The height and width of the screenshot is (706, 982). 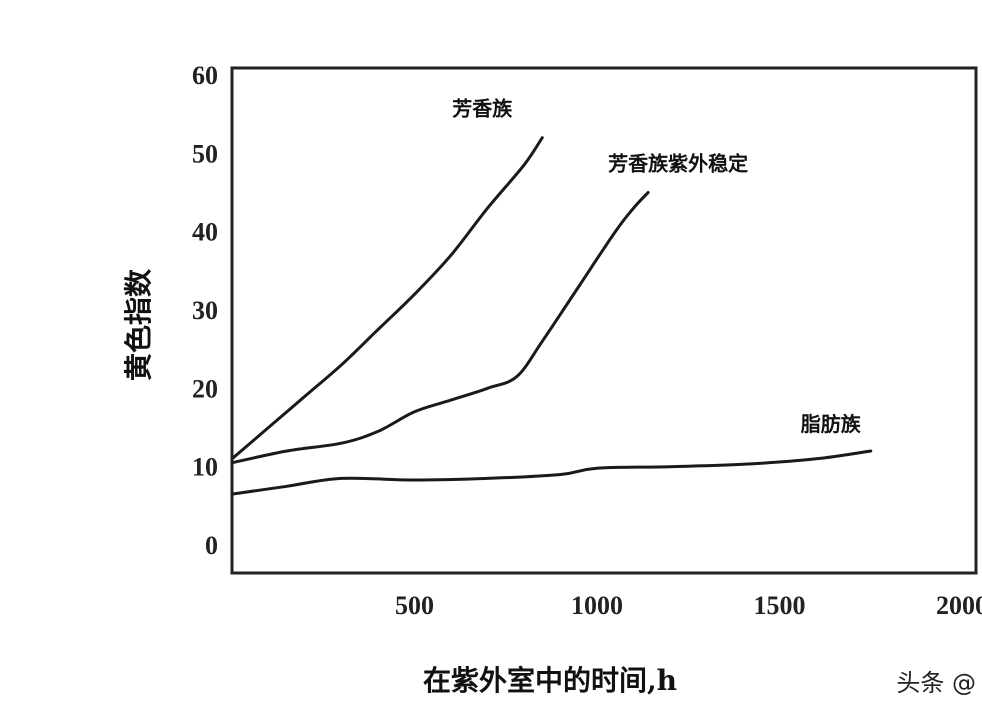 I want to click on x-axis-title: 在紫外室中的时间,h, so click(x=550, y=680).